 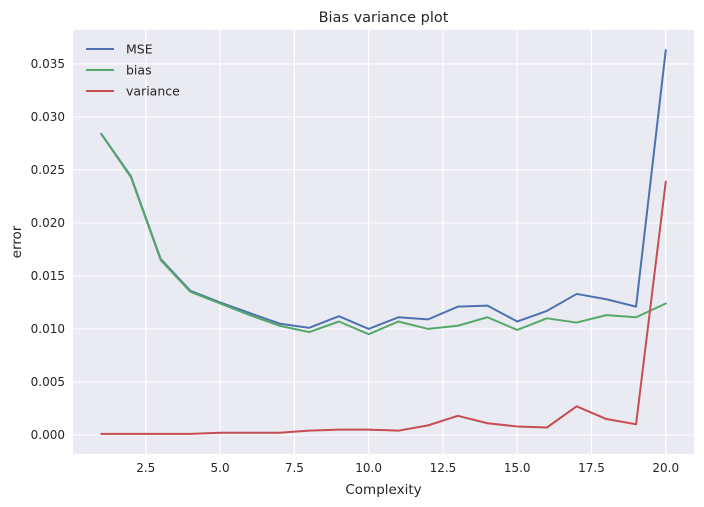 What do you see at coordinates (17, 241) in the screenshot?
I see `y-axis-label: error` at bounding box center [17, 241].